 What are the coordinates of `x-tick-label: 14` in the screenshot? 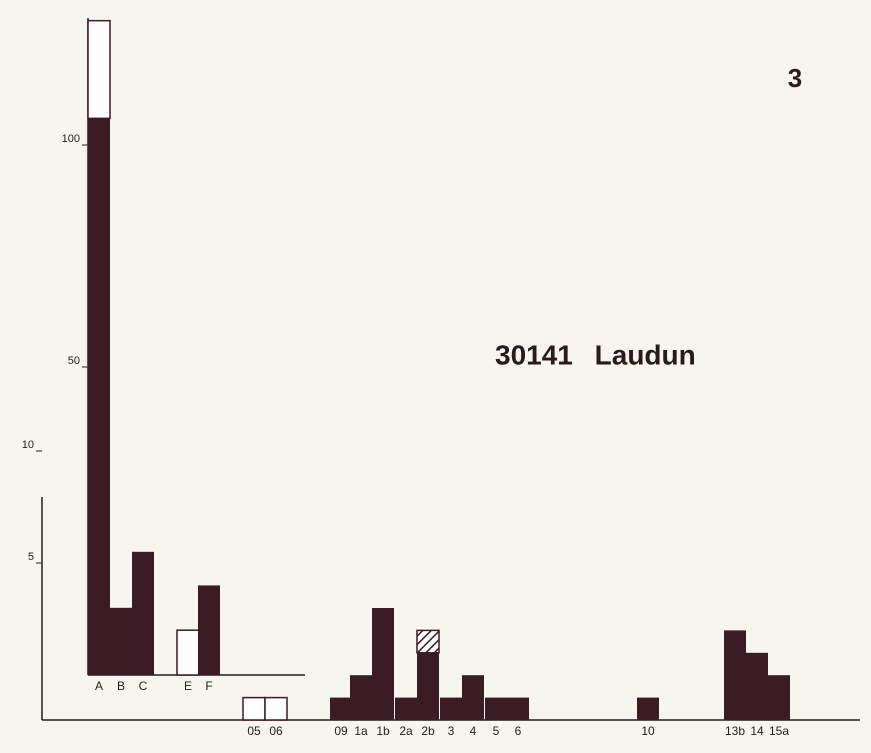 It's located at (757, 731).